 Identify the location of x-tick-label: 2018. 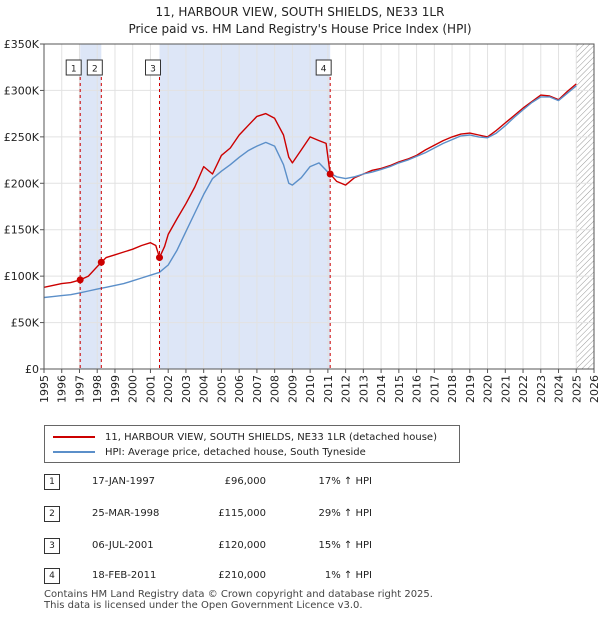
(452, 389).